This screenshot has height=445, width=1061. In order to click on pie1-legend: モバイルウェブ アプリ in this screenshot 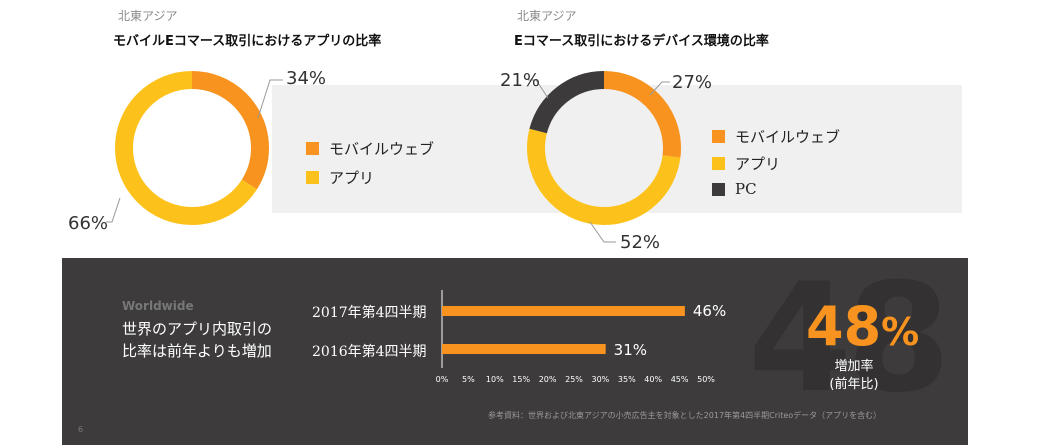, I will do `click(370, 163)`.